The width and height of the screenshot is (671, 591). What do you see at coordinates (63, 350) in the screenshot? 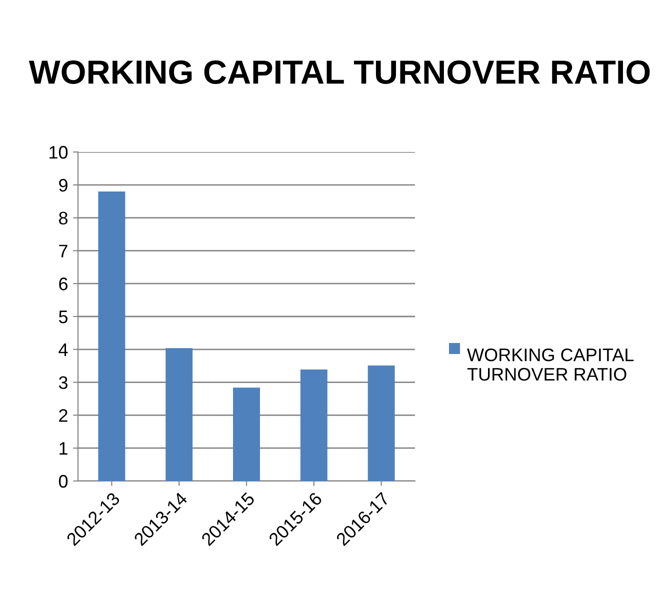
I see `y-tick-label: 4` at bounding box center [63, 350].